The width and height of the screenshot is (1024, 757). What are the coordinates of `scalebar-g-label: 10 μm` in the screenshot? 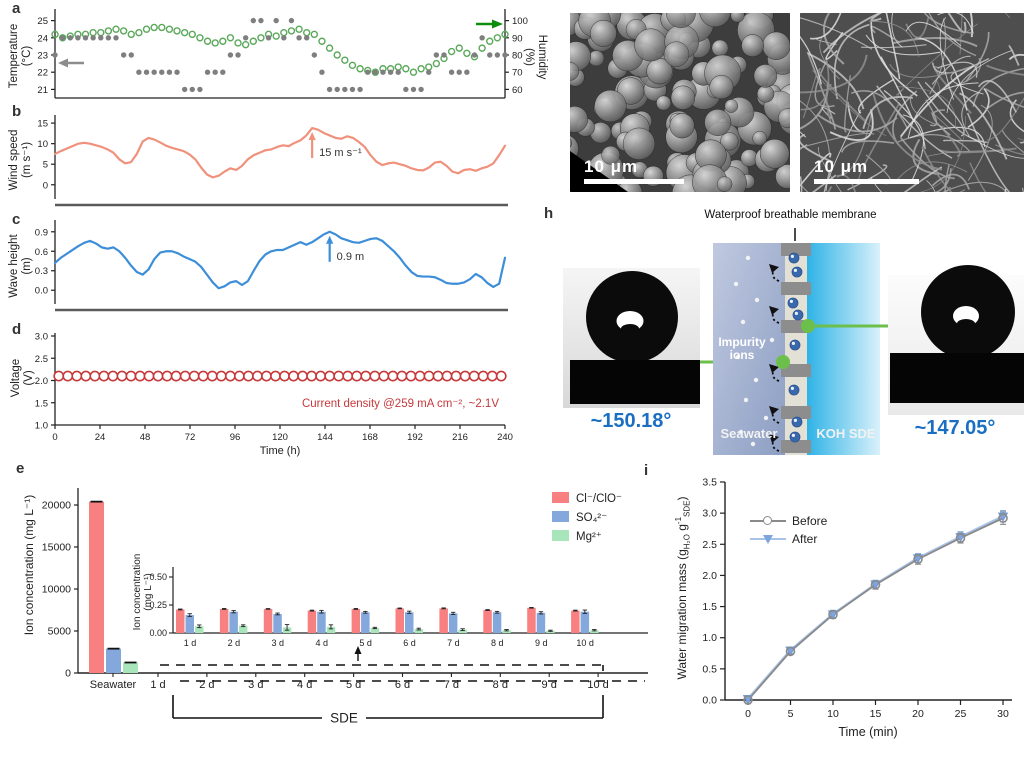 It's located at (841, 166).